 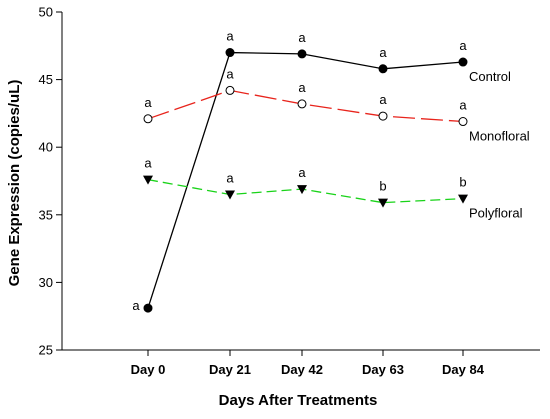 I want to click on series-label: Polyfloral, so click(x=496, y=213).